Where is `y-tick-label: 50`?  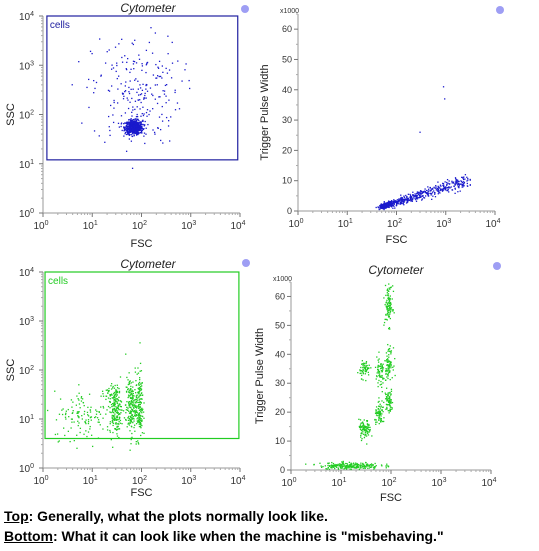 y-tick-label: 50 is located at coordinates (287, 59).